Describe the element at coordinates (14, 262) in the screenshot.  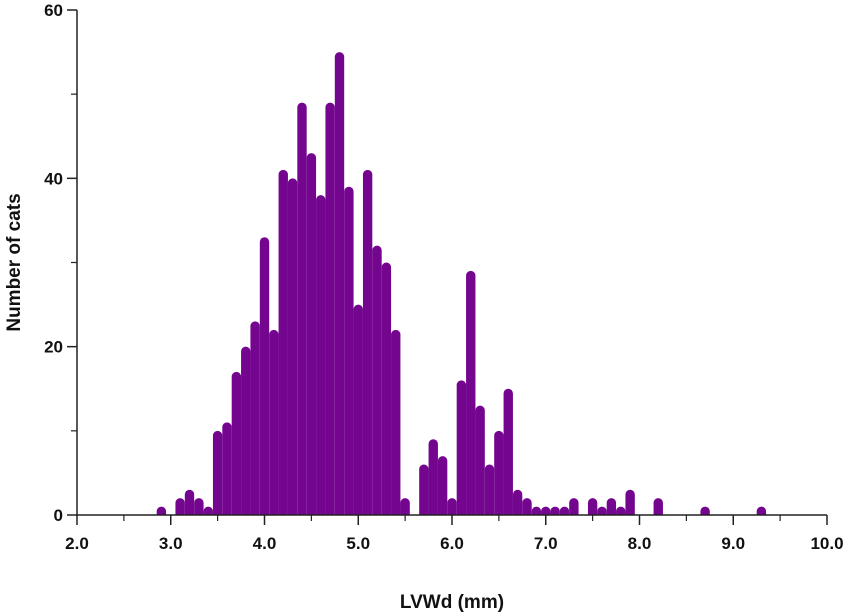
I see `y-axis-label: Number of cats` at that location.